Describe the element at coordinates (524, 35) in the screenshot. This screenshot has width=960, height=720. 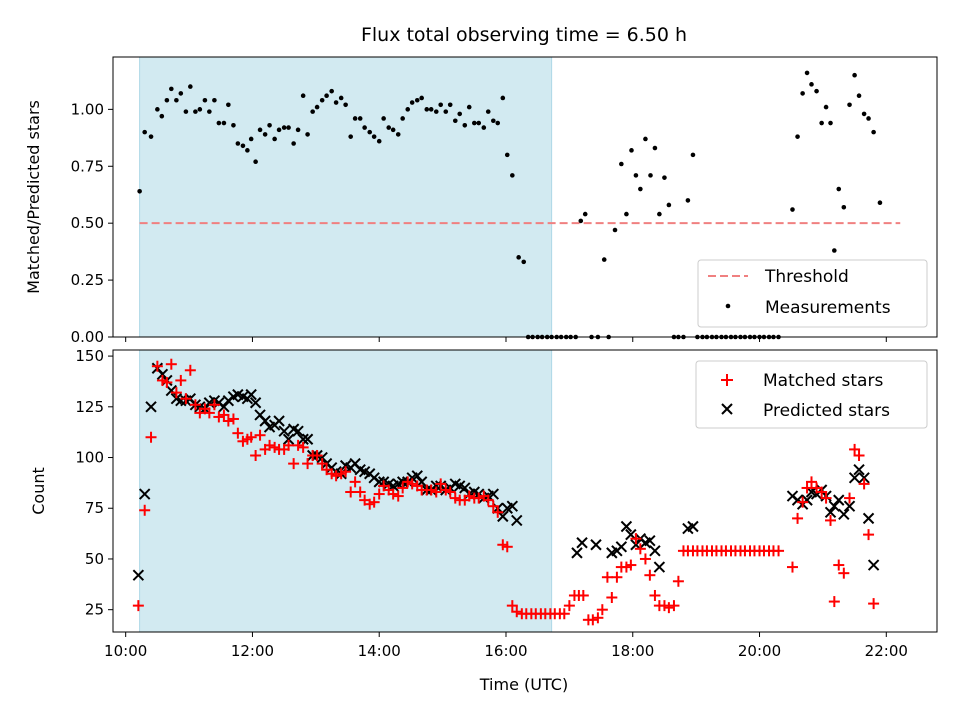
I see `chart-title: Flux total observing time = 6.50 h` at that location.